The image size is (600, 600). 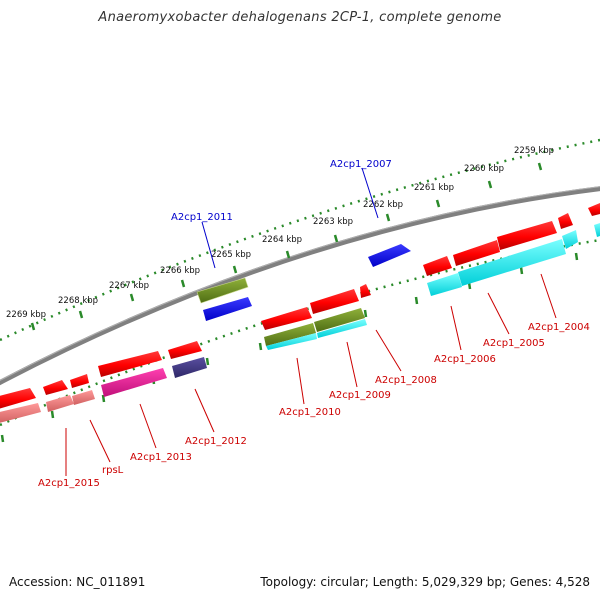 I want to click on tick-label: 2267 kbp, so click(x=129, y=286).